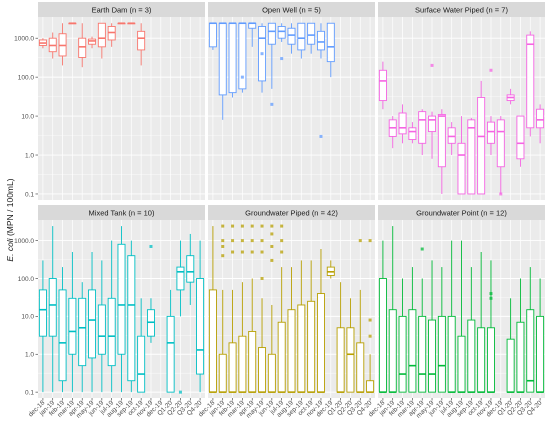 This screenshot has height=426, width=550. Describe the element at coordinates (29, 392) in the screenshot. I see `y-tick-label: 0.1` at that location.